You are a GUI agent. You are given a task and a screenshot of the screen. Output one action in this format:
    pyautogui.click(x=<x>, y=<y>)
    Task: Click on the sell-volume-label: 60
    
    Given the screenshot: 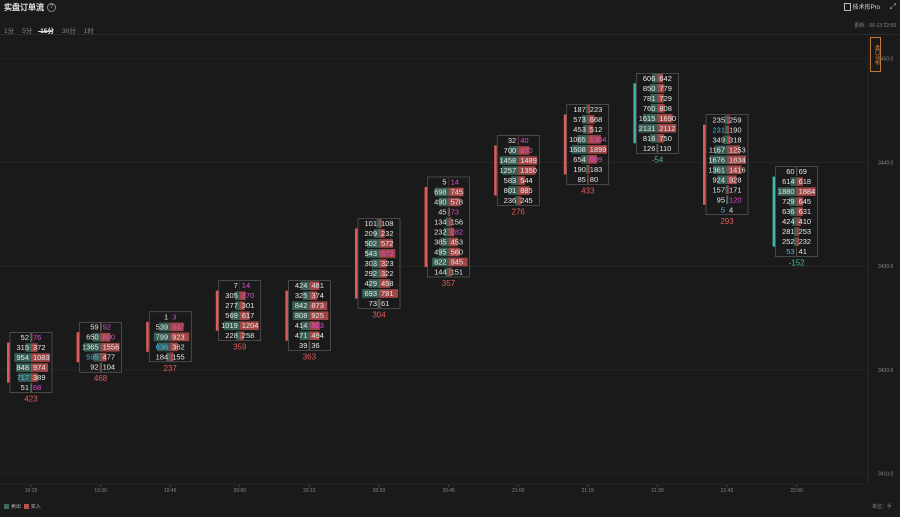 What is the action you would take?
    pyautogui.click(x=790, y=171)
    